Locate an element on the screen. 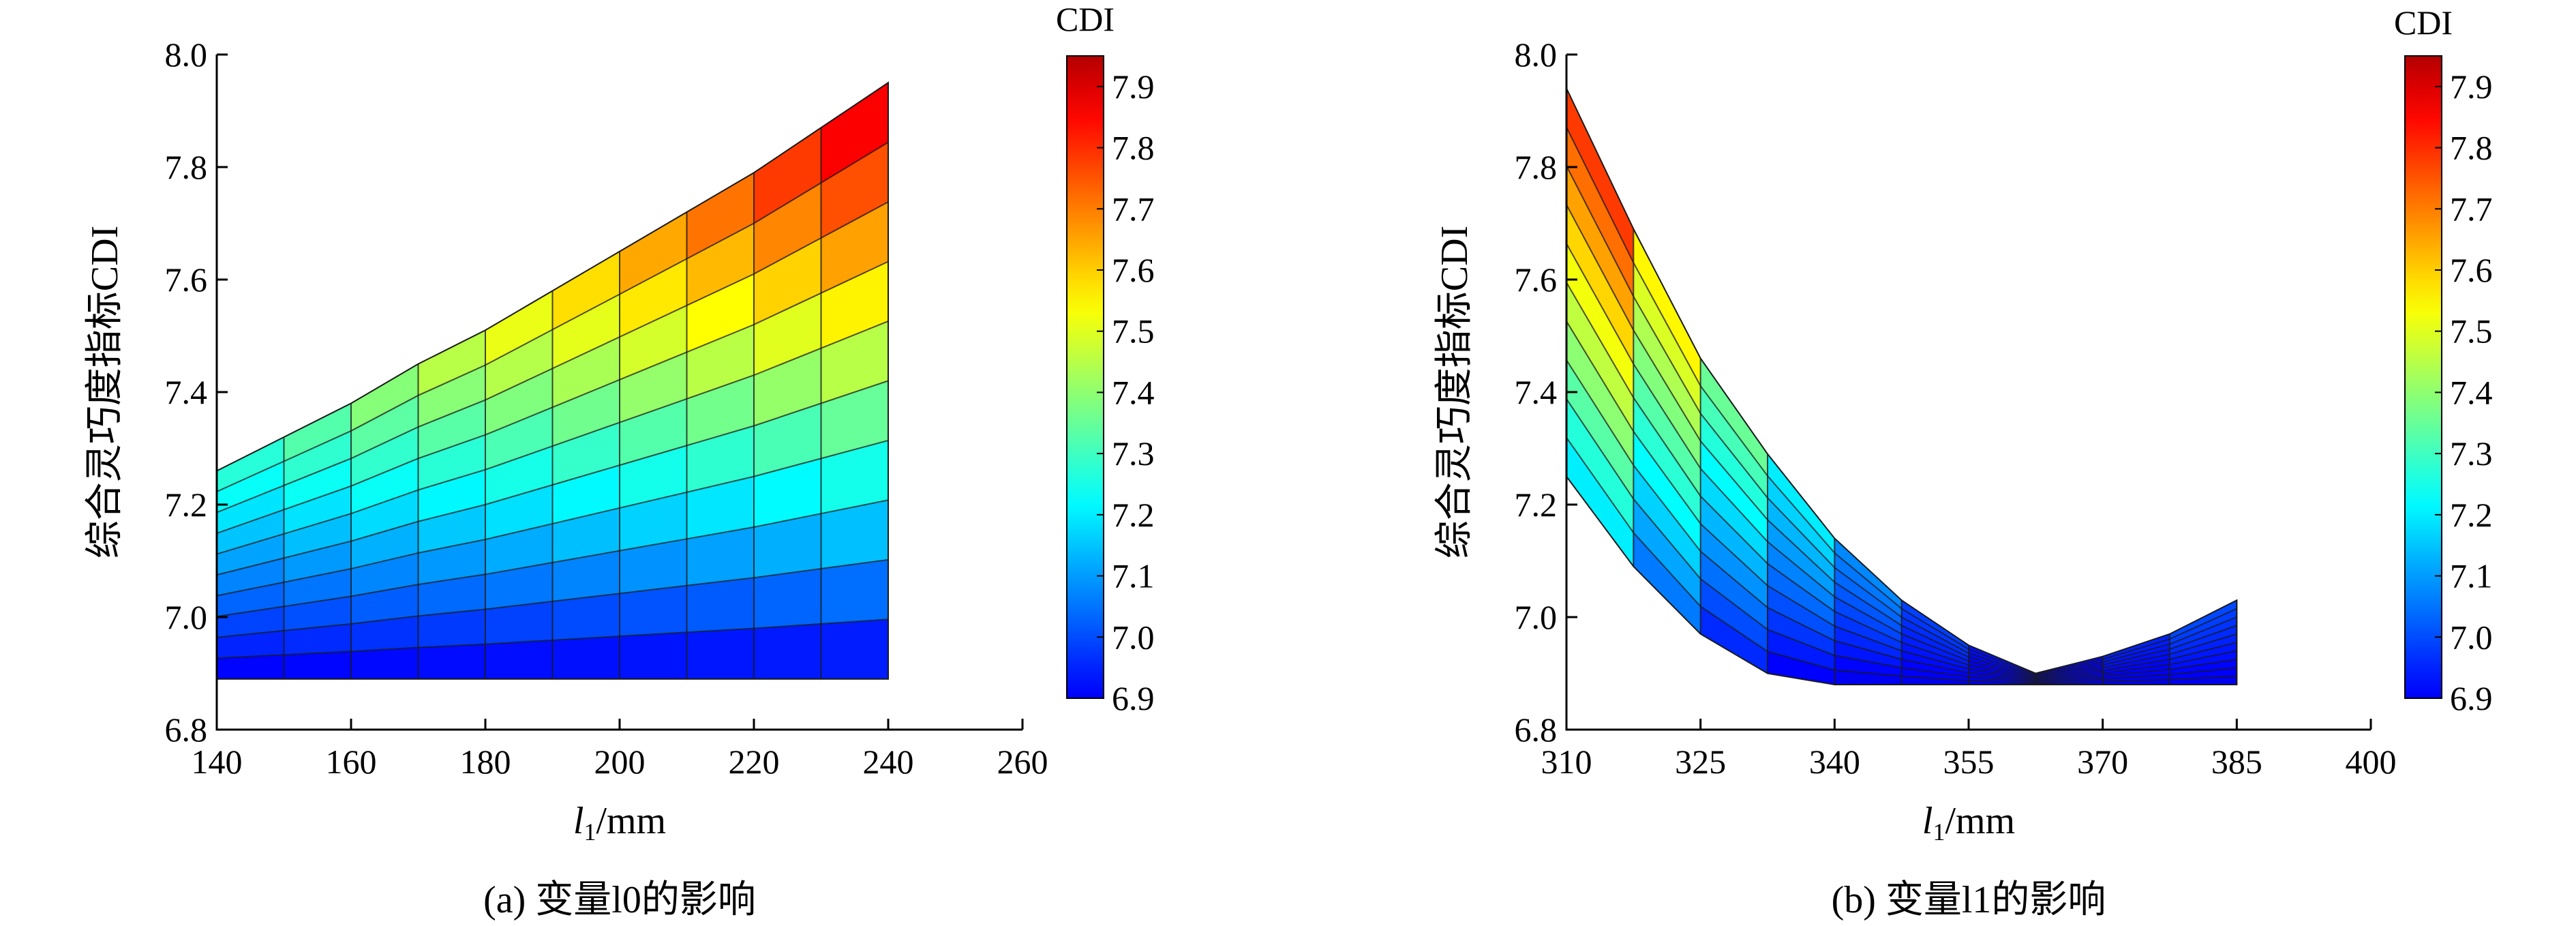  x-tick-label: 325 is located at coordinates (1700, 762).